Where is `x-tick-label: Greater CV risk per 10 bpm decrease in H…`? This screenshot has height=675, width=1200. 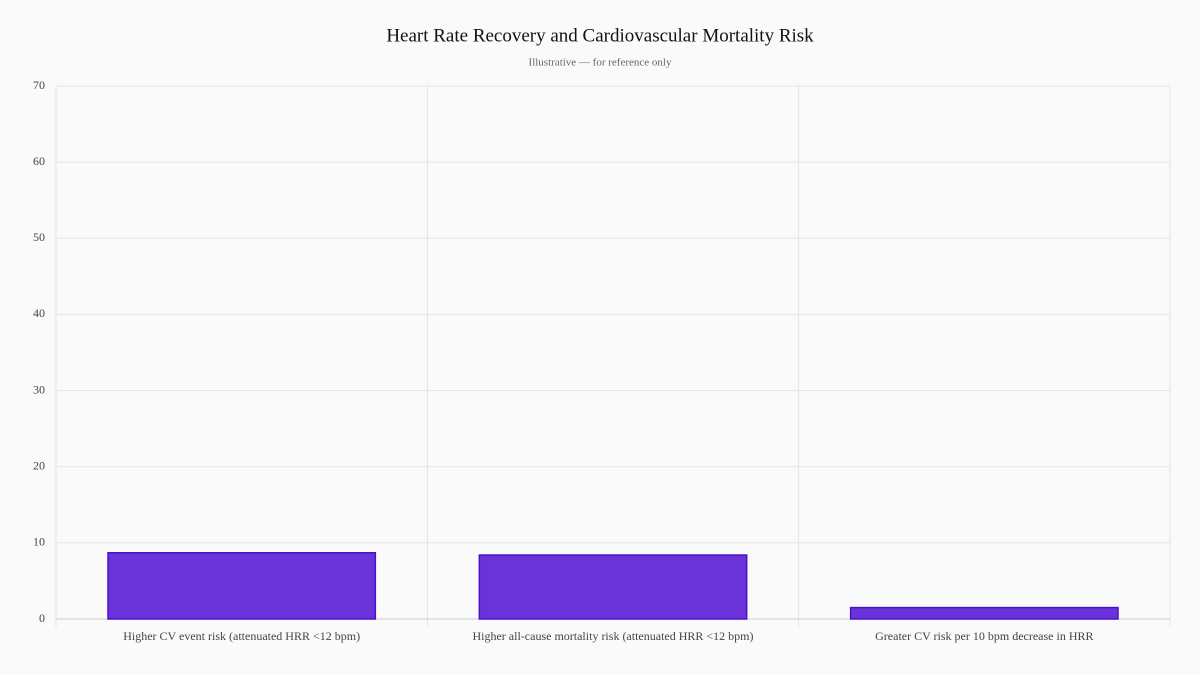 x-tick-label: Greater CV risk per 10 bpm decrease in H… is located at coordinates (984, 636).